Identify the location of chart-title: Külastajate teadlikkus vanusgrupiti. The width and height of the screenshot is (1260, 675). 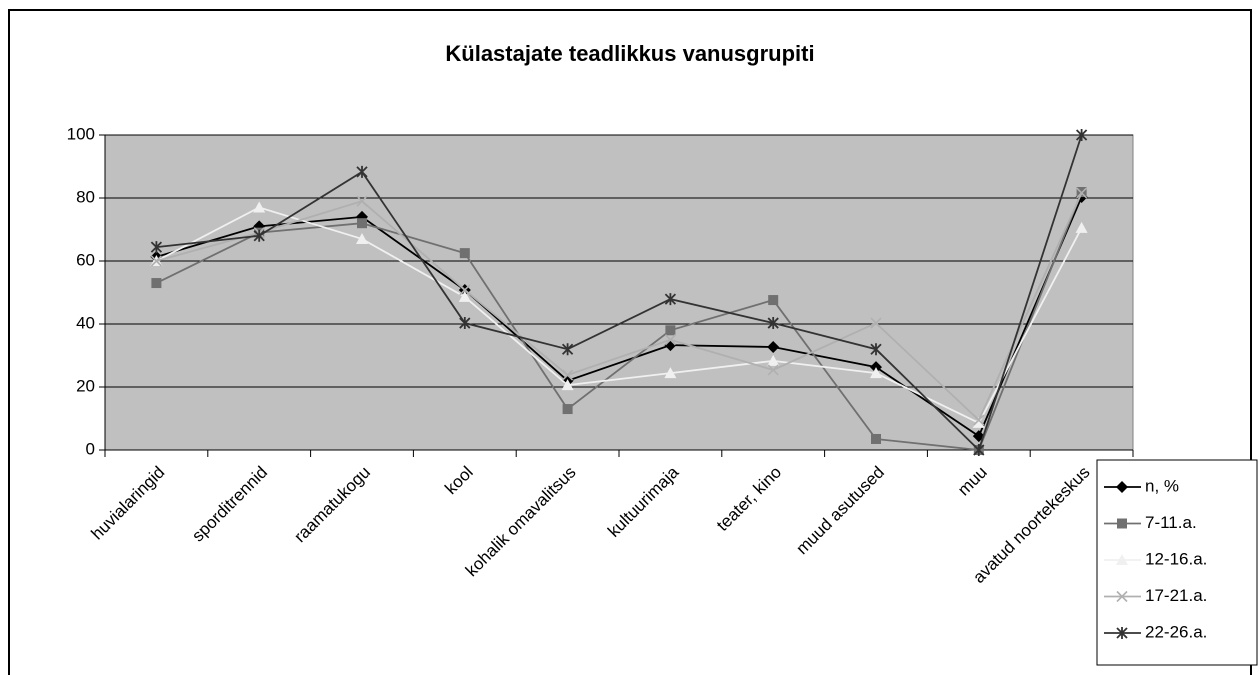
(629, 53).